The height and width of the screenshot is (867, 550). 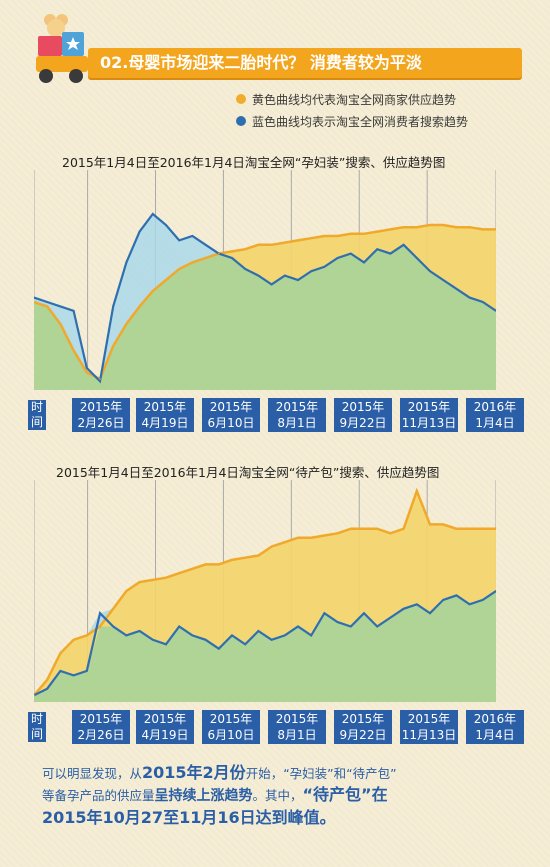 What do you see at coordinates (352, 110) in the screenshot?
I see `legend: 黄色曲线均代表淘宝全网商家供应趋势 蓝色曲线均表示淘宝全网消费者搜索趋势` at bounding box center [352, 110].